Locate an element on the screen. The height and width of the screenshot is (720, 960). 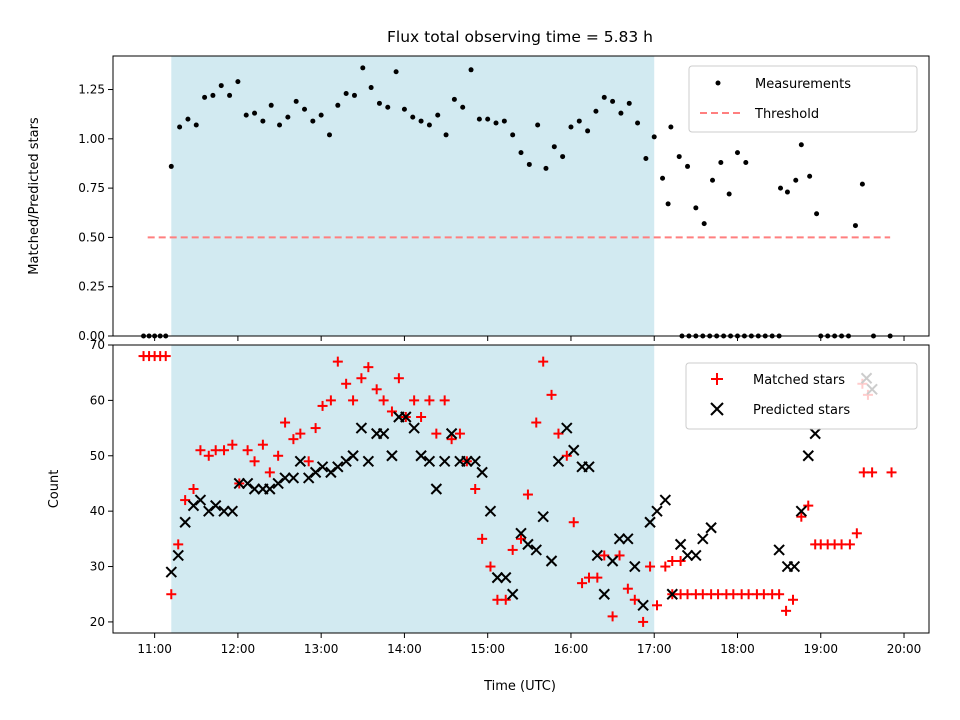
top-legend: Measurements Threshold is located at coordinates (803, 99).